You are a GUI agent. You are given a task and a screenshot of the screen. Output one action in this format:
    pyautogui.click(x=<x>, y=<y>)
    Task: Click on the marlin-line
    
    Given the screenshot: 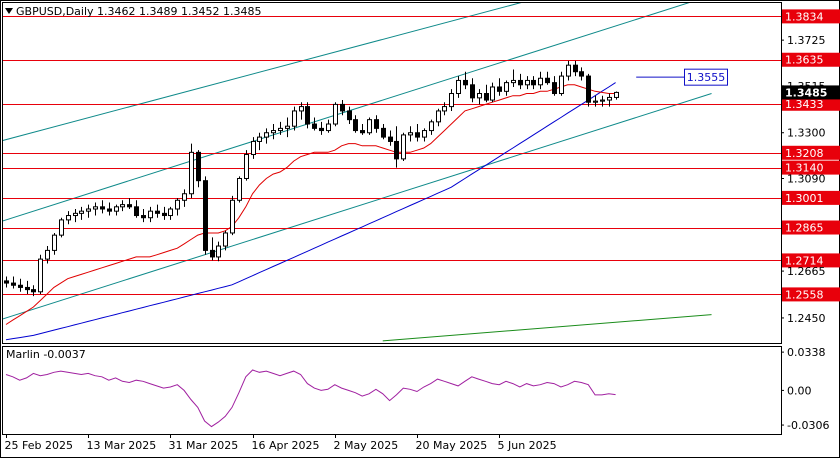 What is the action you would take?
    pyautogui.click(x=310, y=398)
    